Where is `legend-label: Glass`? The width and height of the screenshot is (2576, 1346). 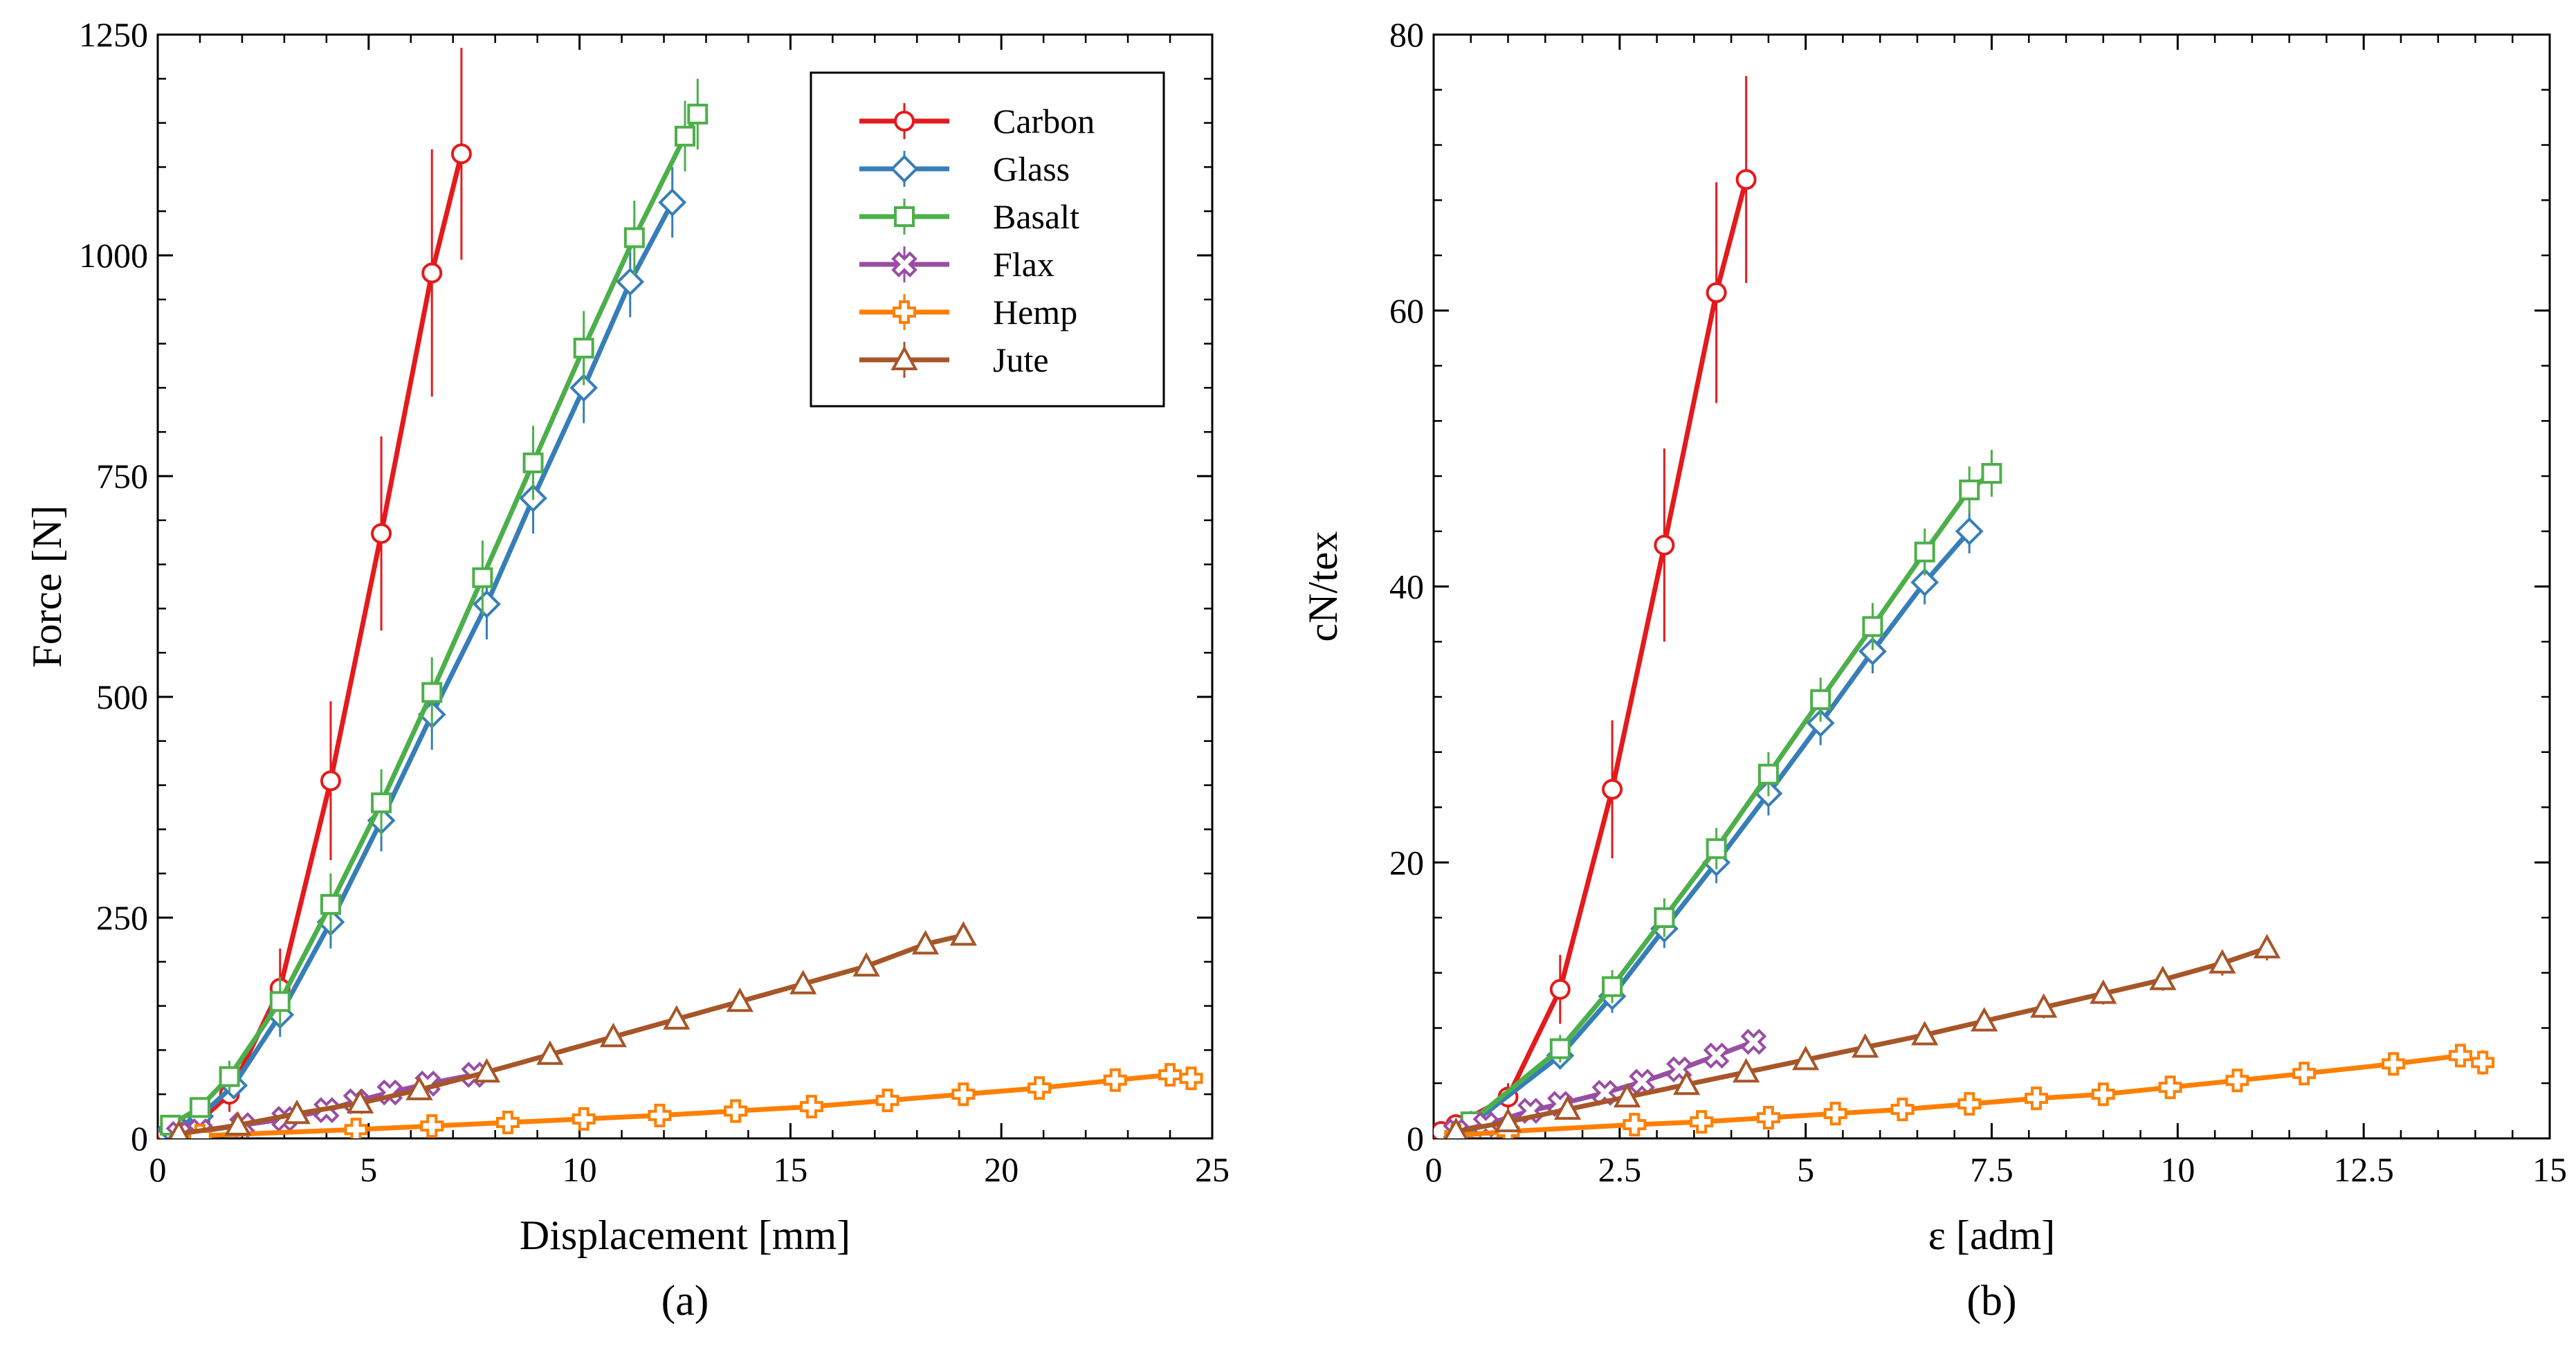
legend-label: Glass is located at coordinates (1032, 168).